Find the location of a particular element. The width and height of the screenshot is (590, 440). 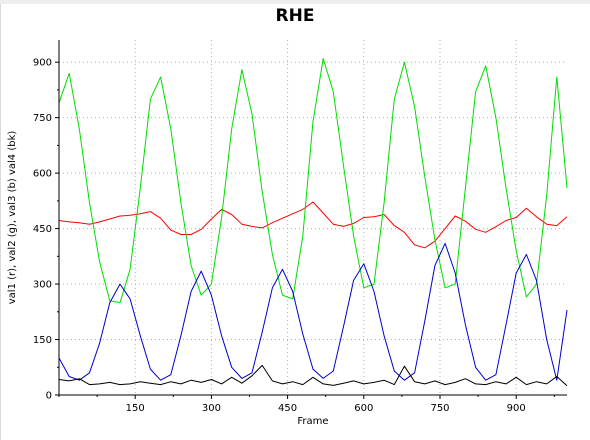

x-tick-label: 150 is located at coordinates (135, 408).